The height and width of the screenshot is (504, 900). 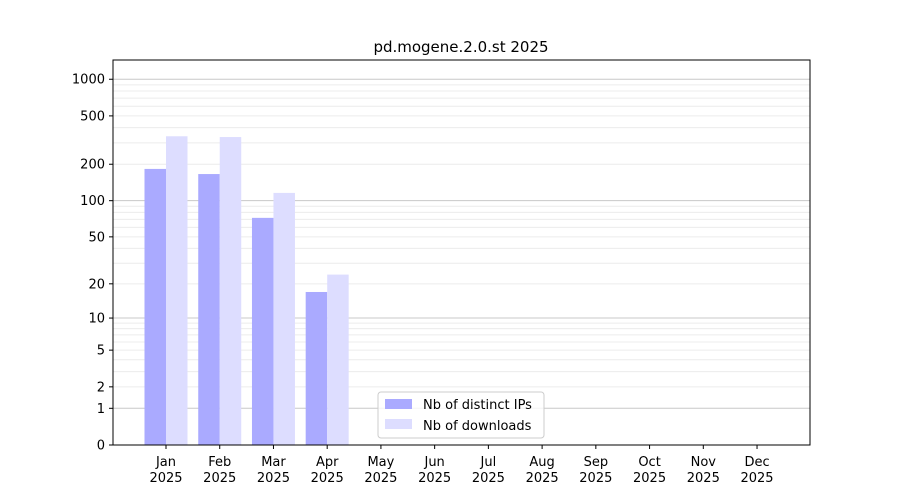 What do you see at coordinates (92, 263) in the screenshot?
I see `y-axis: 0 1 2 5 10 20 50 100 200 500 1000` at bounding box center [92, 263].